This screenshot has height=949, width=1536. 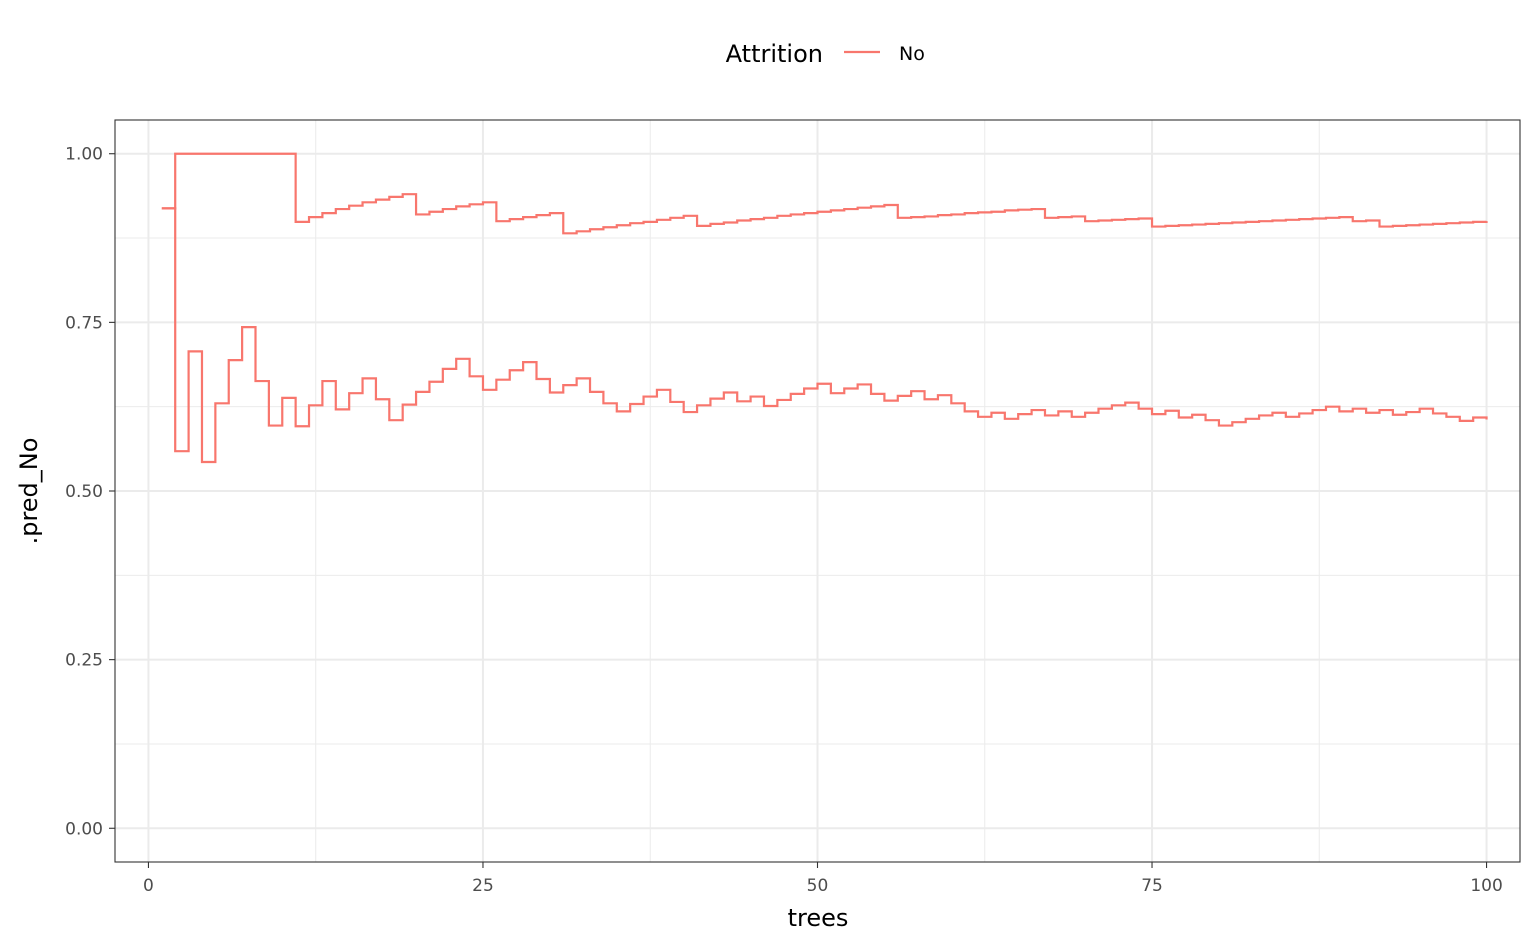 What do you see at coordinates (84, 829) in the screenshot?
I see `y-tick-label: 0.00` at bounding box center [84, 829].